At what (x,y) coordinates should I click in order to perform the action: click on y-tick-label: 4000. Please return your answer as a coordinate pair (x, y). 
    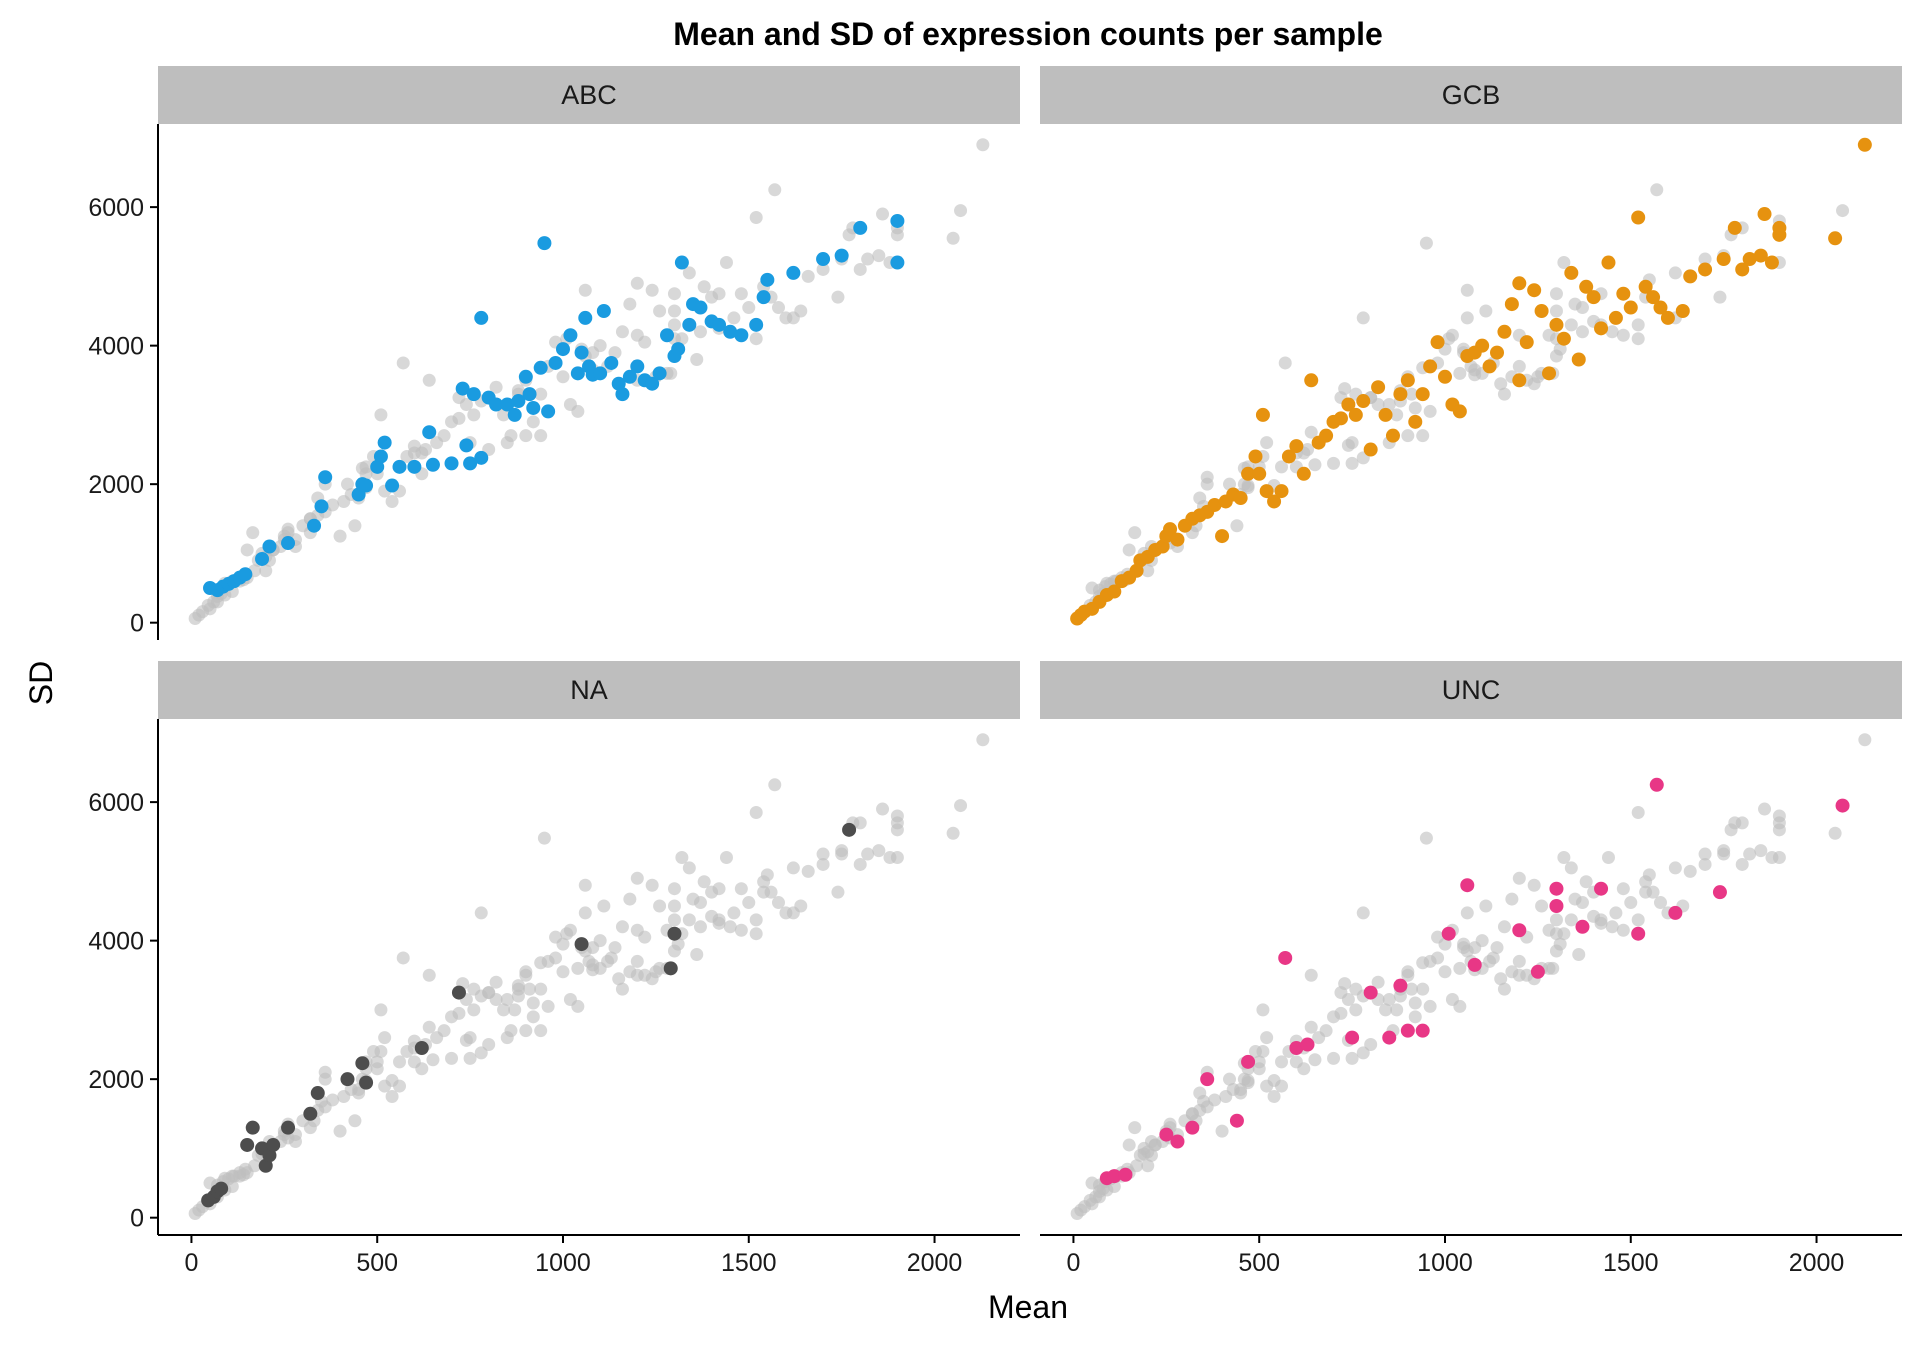
    Looking at the image, I should click on (116, 942).